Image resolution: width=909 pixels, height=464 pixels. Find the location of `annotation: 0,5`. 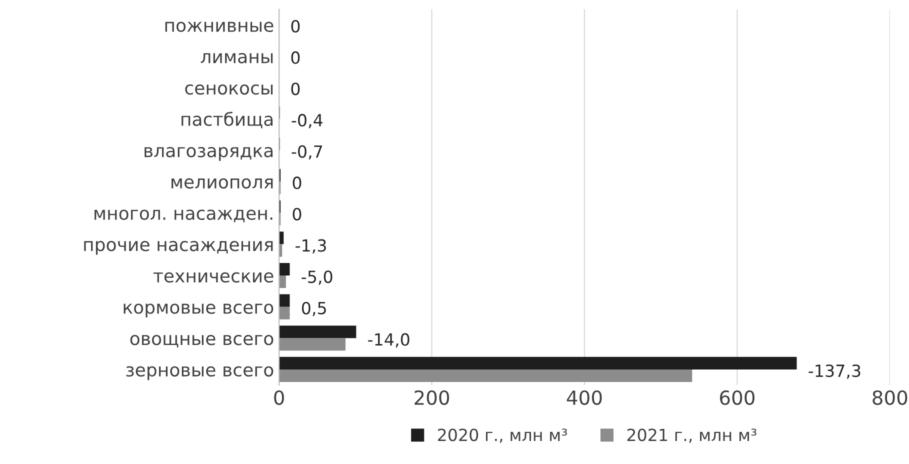

annotation: 0,5 is located at coordinates (314, 309).